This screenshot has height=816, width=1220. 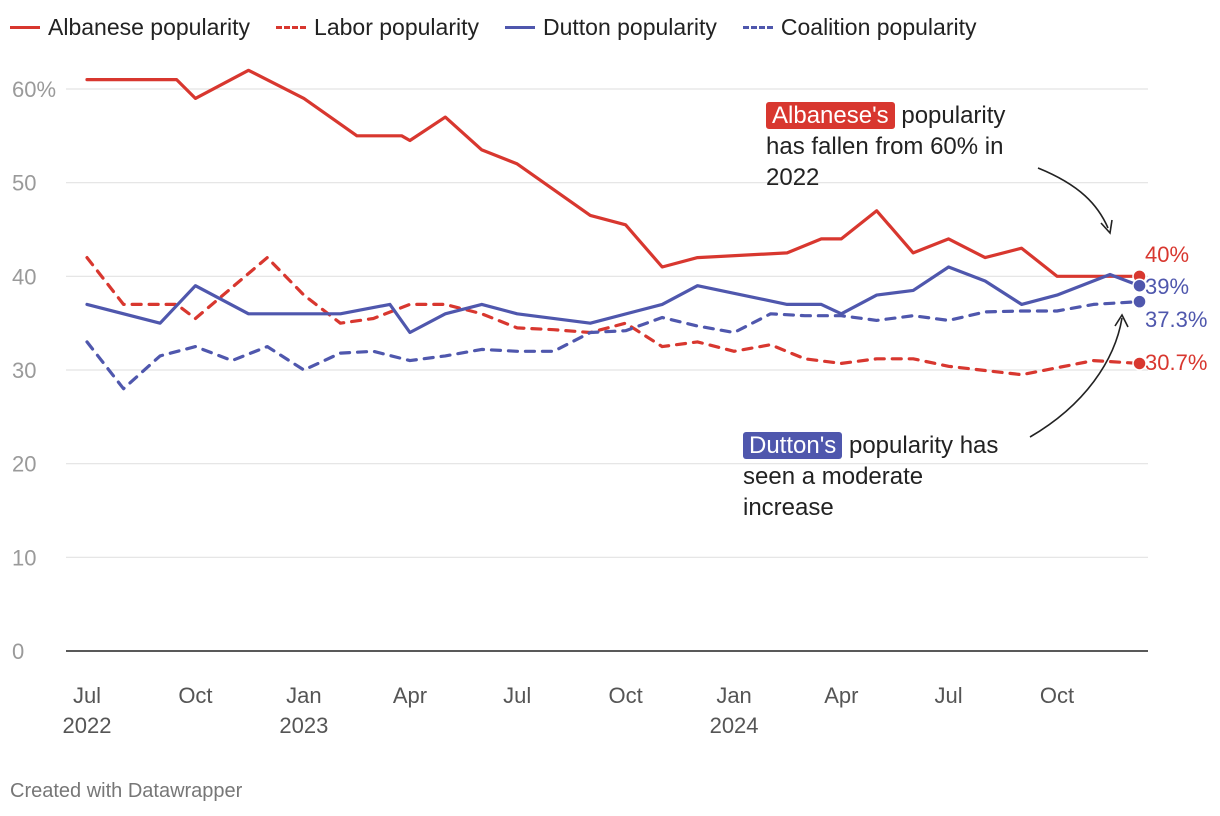 What do you see at coordinates (24, 370) in the screenshot?
I see `y-tick-label: 30` at bounding box center [24, 370].